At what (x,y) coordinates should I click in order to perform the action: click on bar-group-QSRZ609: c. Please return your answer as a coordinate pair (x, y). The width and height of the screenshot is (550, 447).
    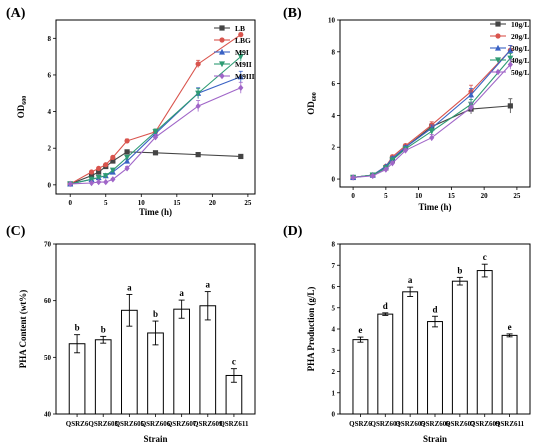
    Looking at the image, I should click on (484, 333).